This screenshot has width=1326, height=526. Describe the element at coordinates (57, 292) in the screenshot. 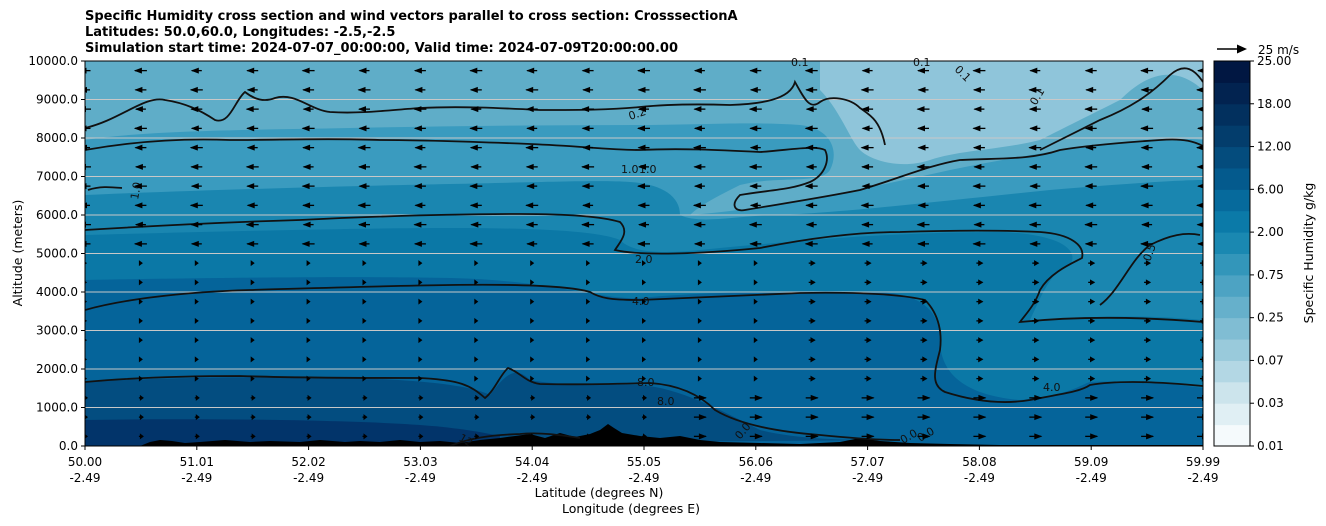

I see `y-tick-label: 4000.0` at that location.